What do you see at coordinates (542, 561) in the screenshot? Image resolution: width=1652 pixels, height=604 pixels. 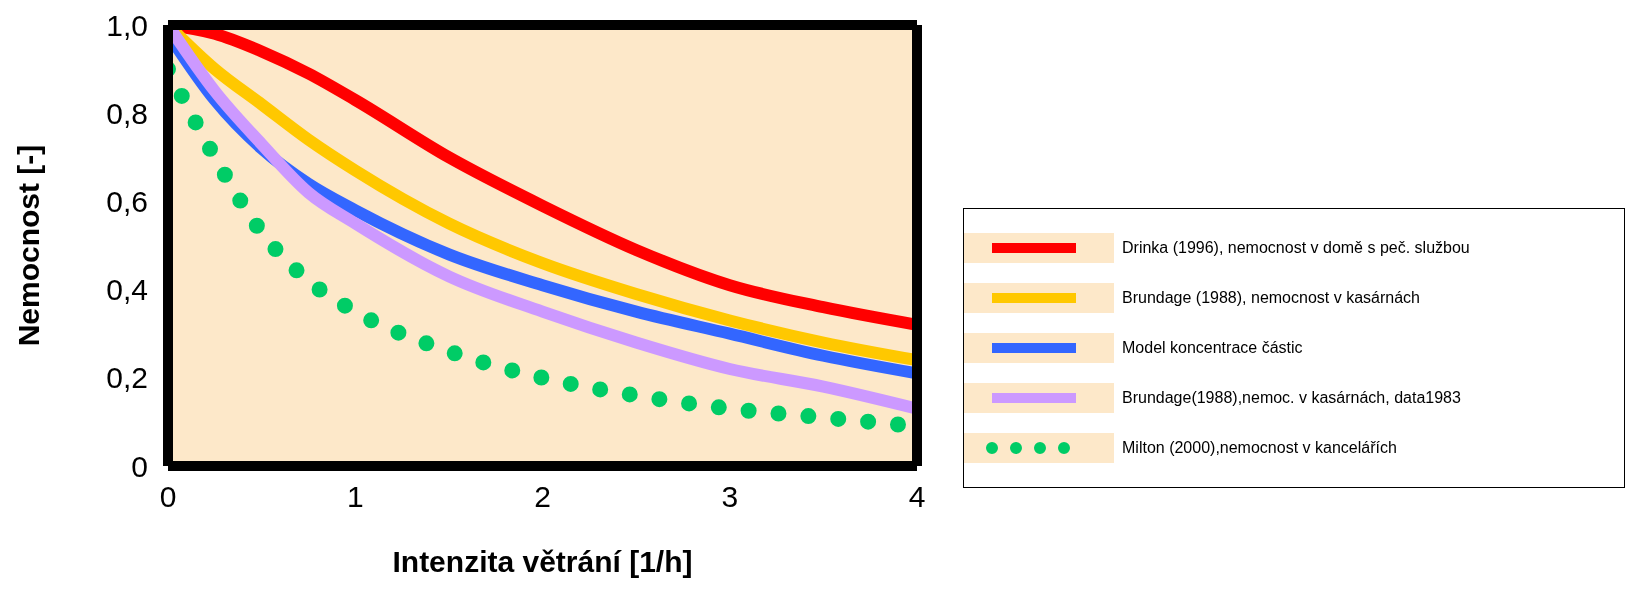 I see `x-axis-title: Intenzita větrání [1/h]` at bounding box center [542, 561].